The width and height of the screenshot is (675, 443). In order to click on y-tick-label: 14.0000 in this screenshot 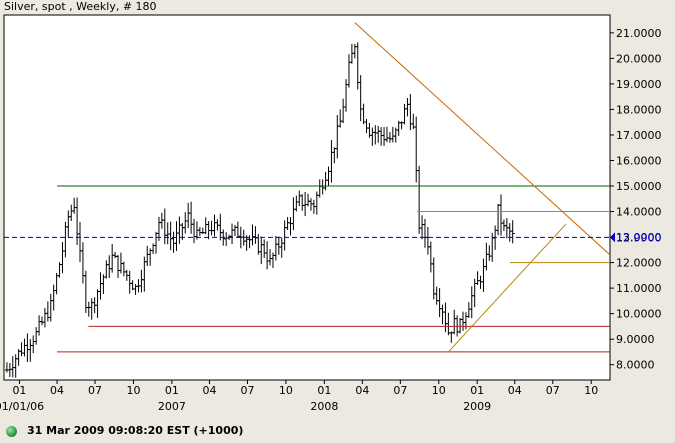, I will do `click(639, 212)`.